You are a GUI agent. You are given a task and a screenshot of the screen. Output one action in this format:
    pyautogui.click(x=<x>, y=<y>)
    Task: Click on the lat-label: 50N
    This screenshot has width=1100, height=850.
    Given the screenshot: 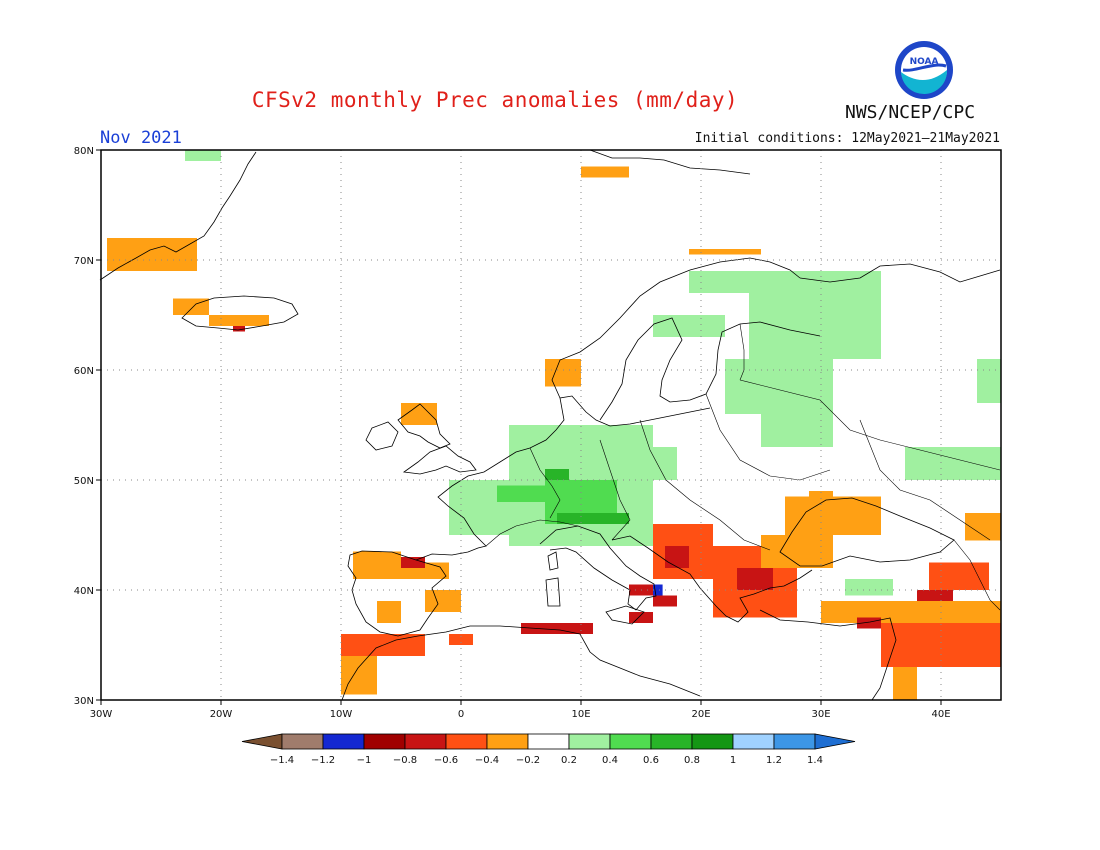 What is the action you would take?
    pyautogui.click(x=84, y=481)
    